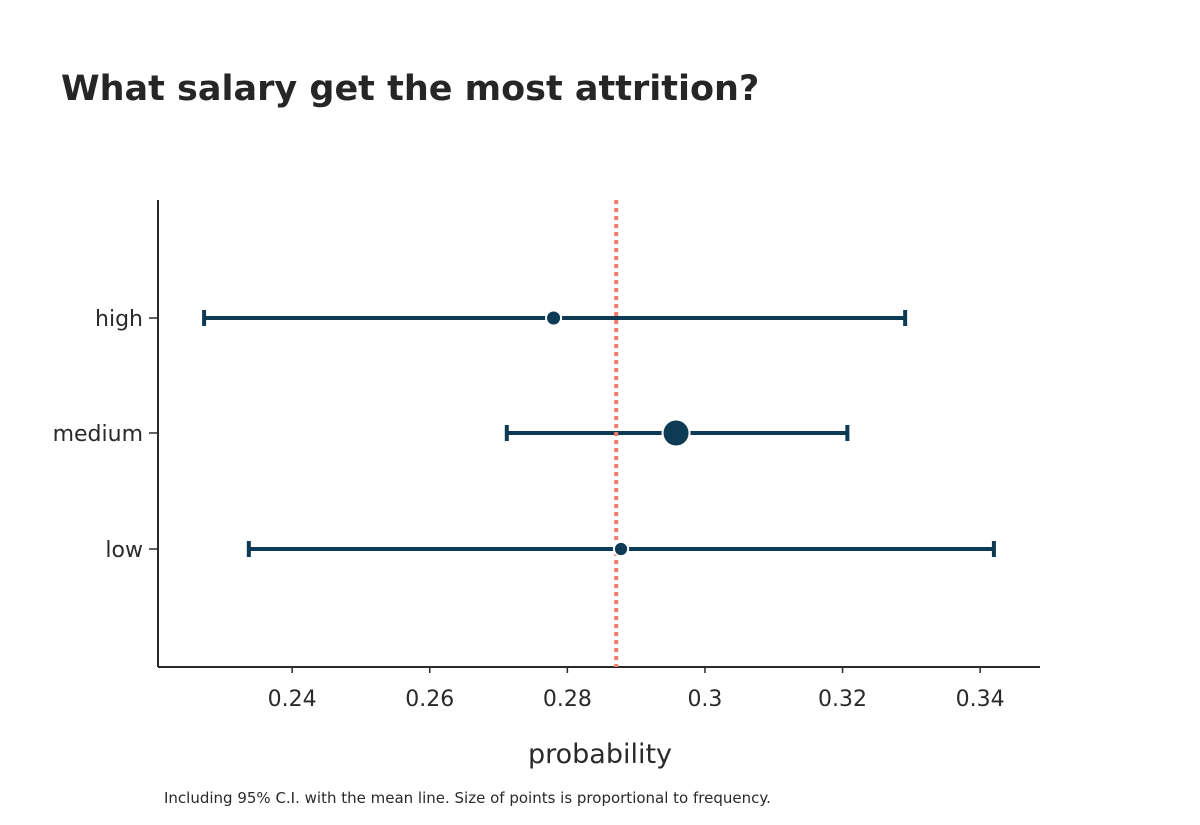 This screenshot has width=1200, height=825. I want to click on x-tick-label: 0.28, so click(567, 699).